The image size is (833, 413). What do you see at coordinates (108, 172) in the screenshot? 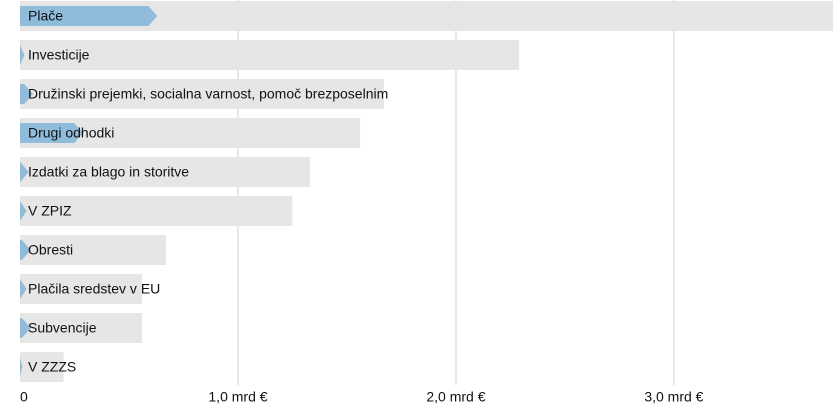
I see `category-label: Izdatki za blago in storitve` at bounding box center [108, 172].